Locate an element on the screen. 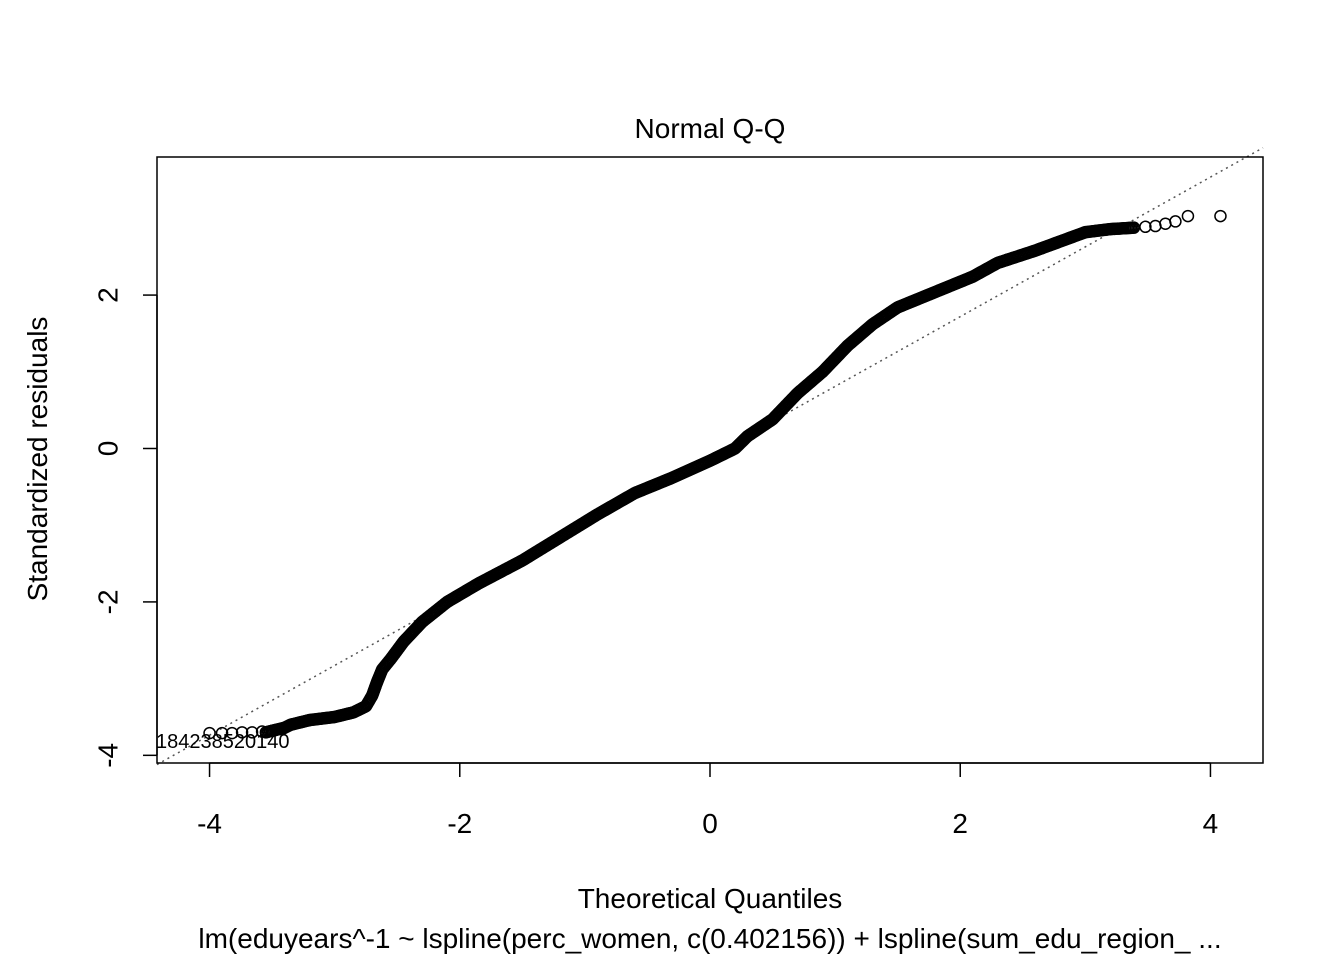 The image size is (1344, 960). x-tick-label: 2 is located at coordinates (960, 823).